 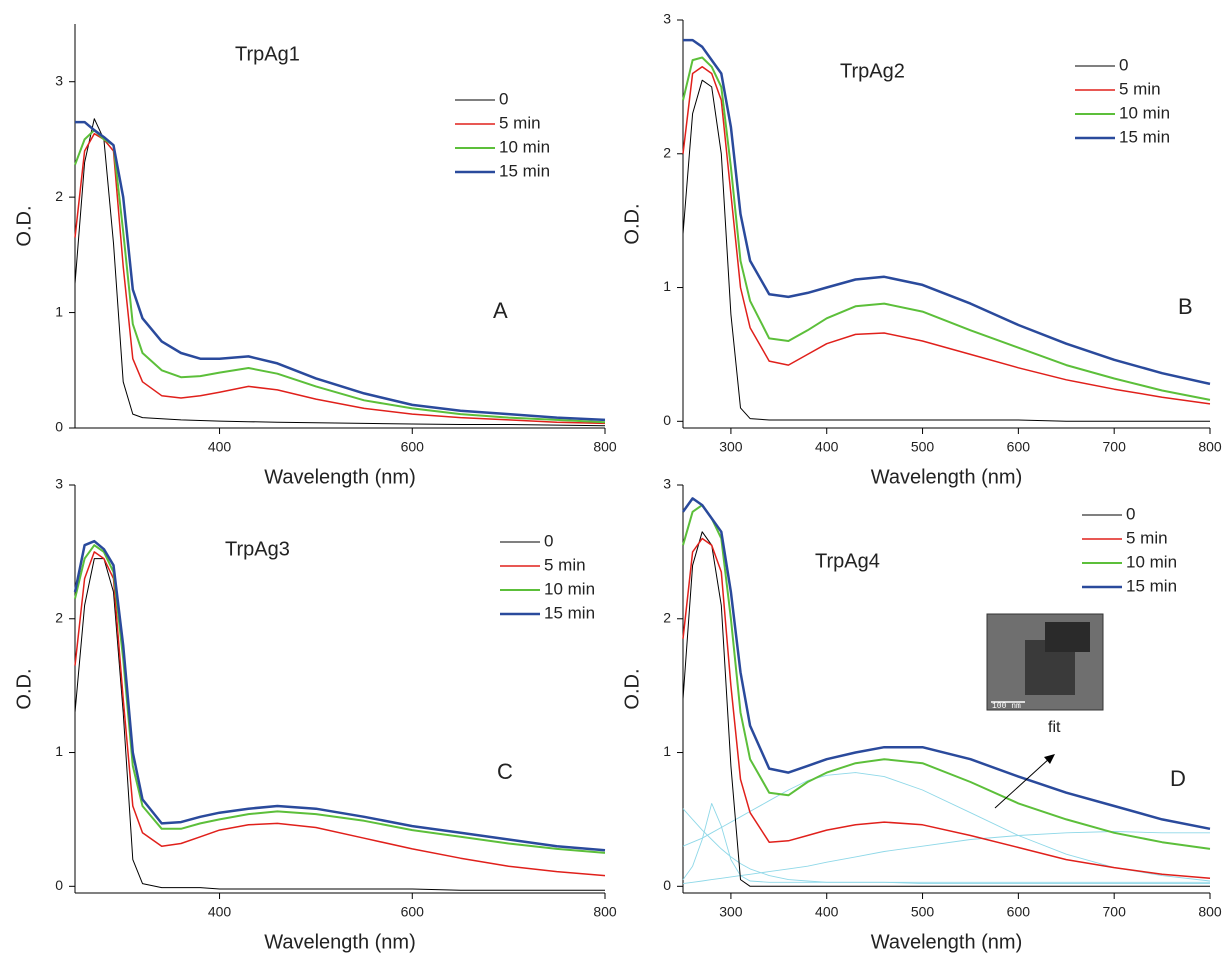 I want to click on panel-letter: D, so click(x=1178, y=778).